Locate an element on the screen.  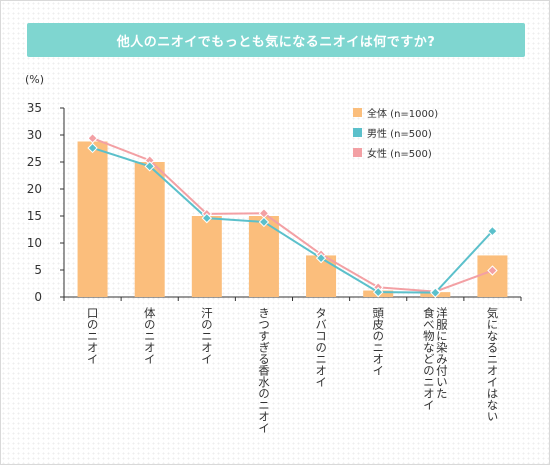
legend-item-male: 男性 (n=500) is located at coordinates (395, 132).